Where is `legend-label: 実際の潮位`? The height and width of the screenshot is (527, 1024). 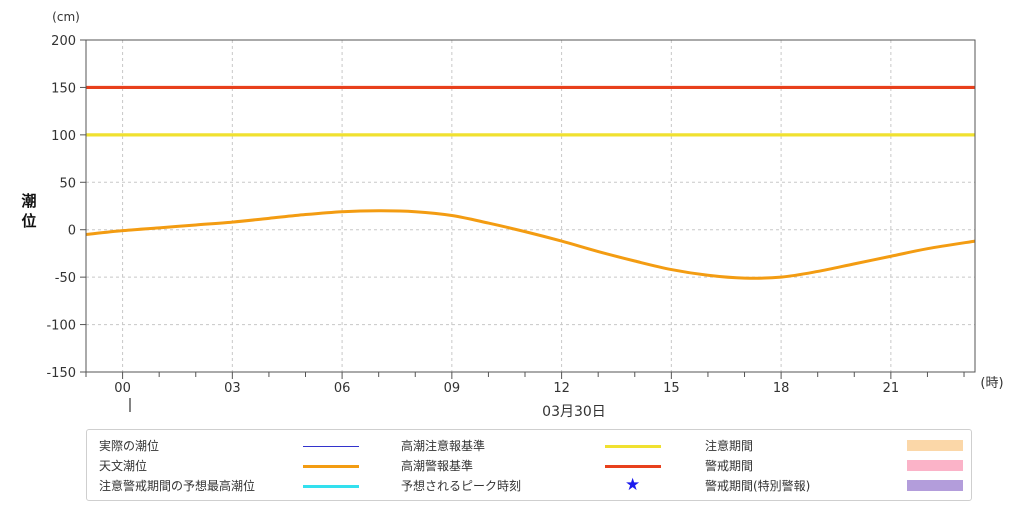 legend-label: 実際の潮位 is located at coordinates (129, 446).